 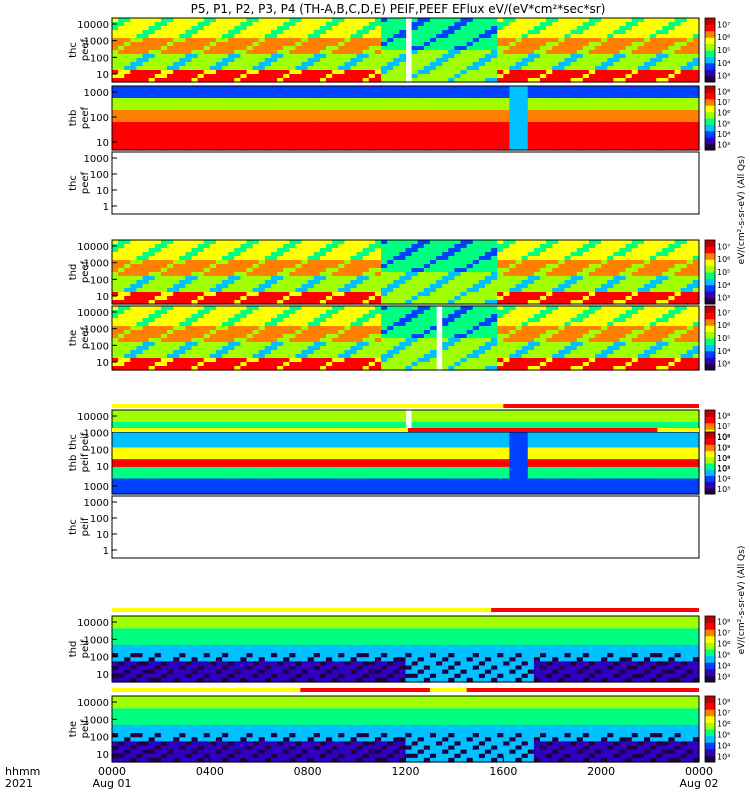 I want to click on colorbar-swatch, so click(x=710, y=294).